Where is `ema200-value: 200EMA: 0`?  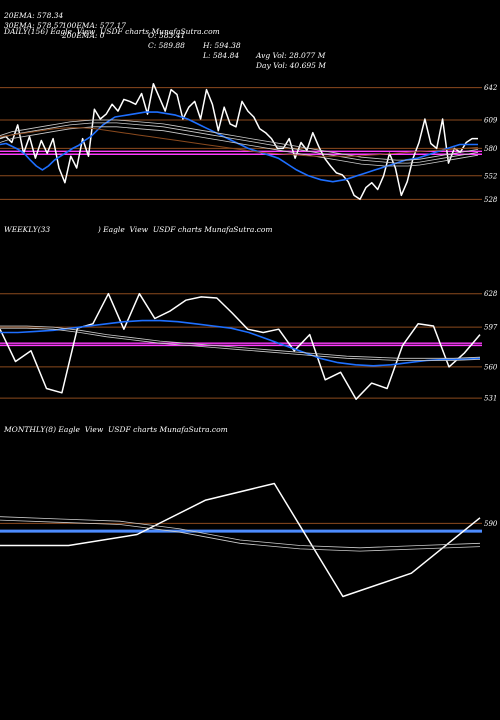
ema200-value: 200EMA: 0 is located at coordinates (83, 35).